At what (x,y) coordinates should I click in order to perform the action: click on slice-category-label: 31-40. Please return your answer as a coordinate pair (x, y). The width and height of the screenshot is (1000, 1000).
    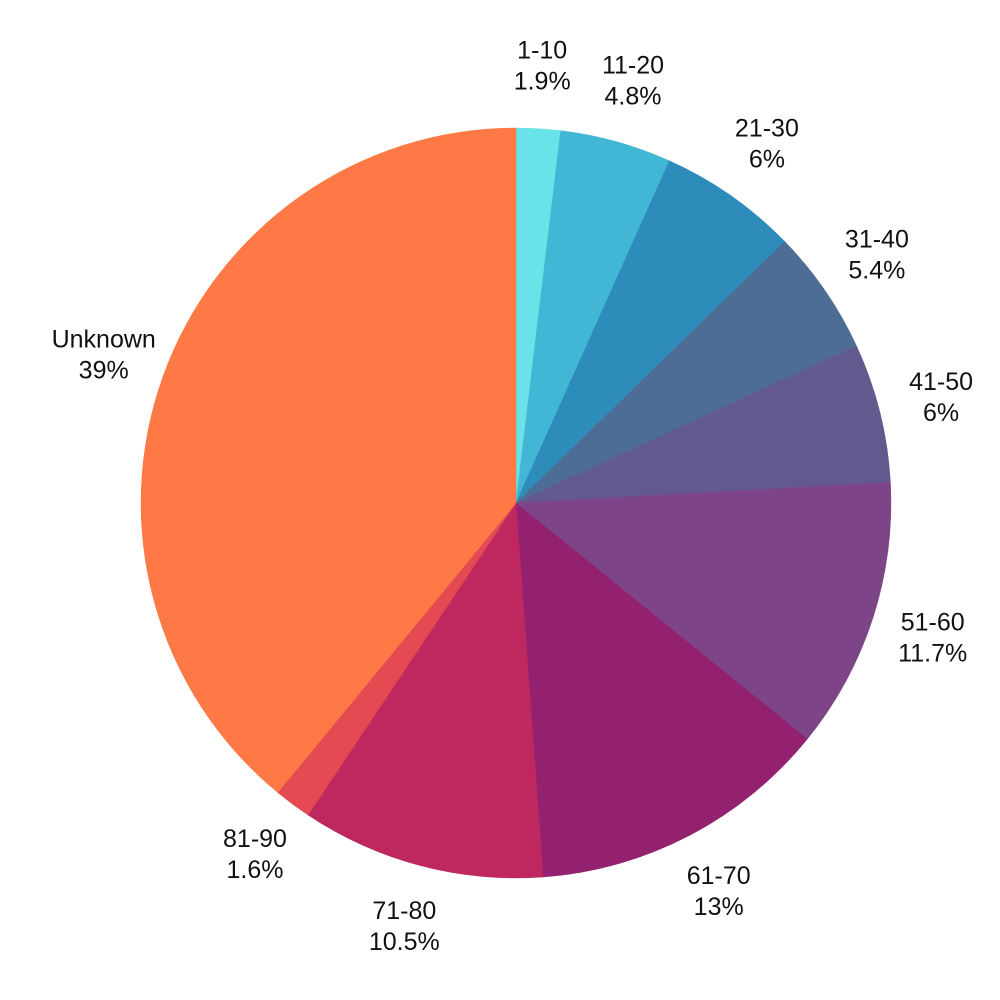
    Looking at the image, I should click on (877, 239).